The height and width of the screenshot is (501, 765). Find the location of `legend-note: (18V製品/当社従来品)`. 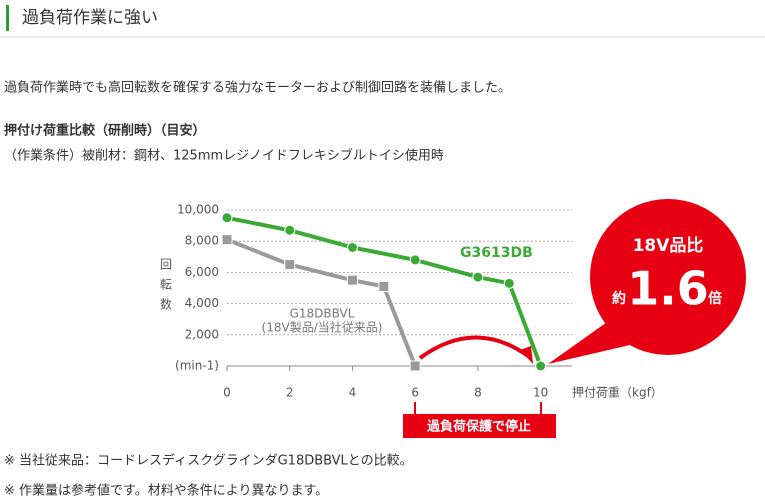

legend-note: (18V製品/当社従来品) is located at coordinates (322, 327).